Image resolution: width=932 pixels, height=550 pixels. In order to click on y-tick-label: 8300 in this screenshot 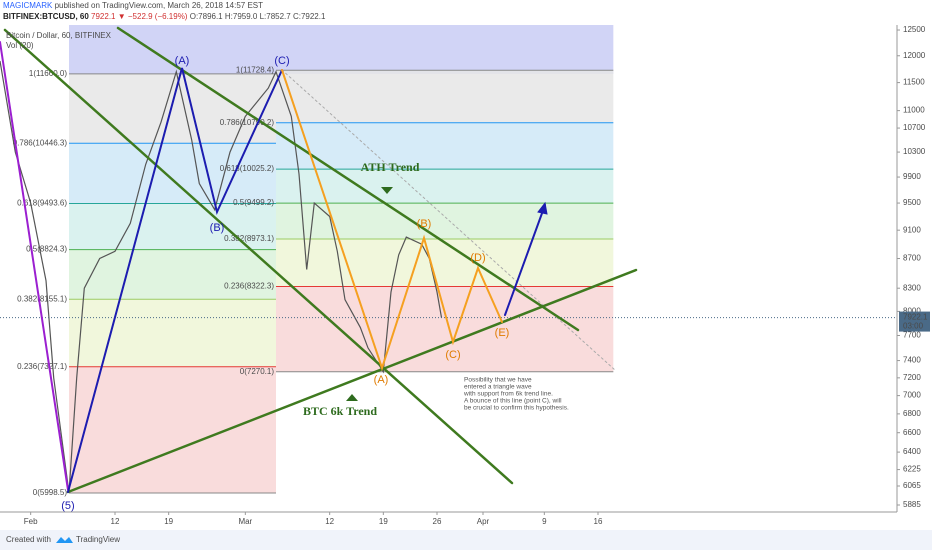, I will do `click(912, 287)`.